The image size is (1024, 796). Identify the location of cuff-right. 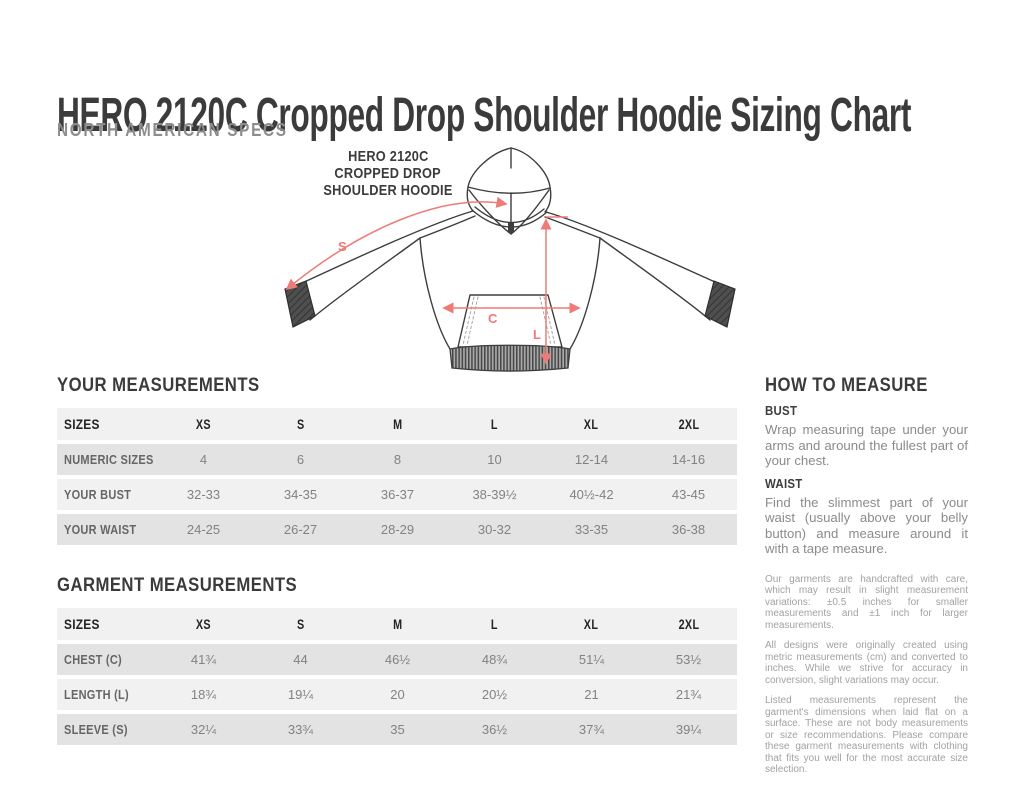
(720, 304).